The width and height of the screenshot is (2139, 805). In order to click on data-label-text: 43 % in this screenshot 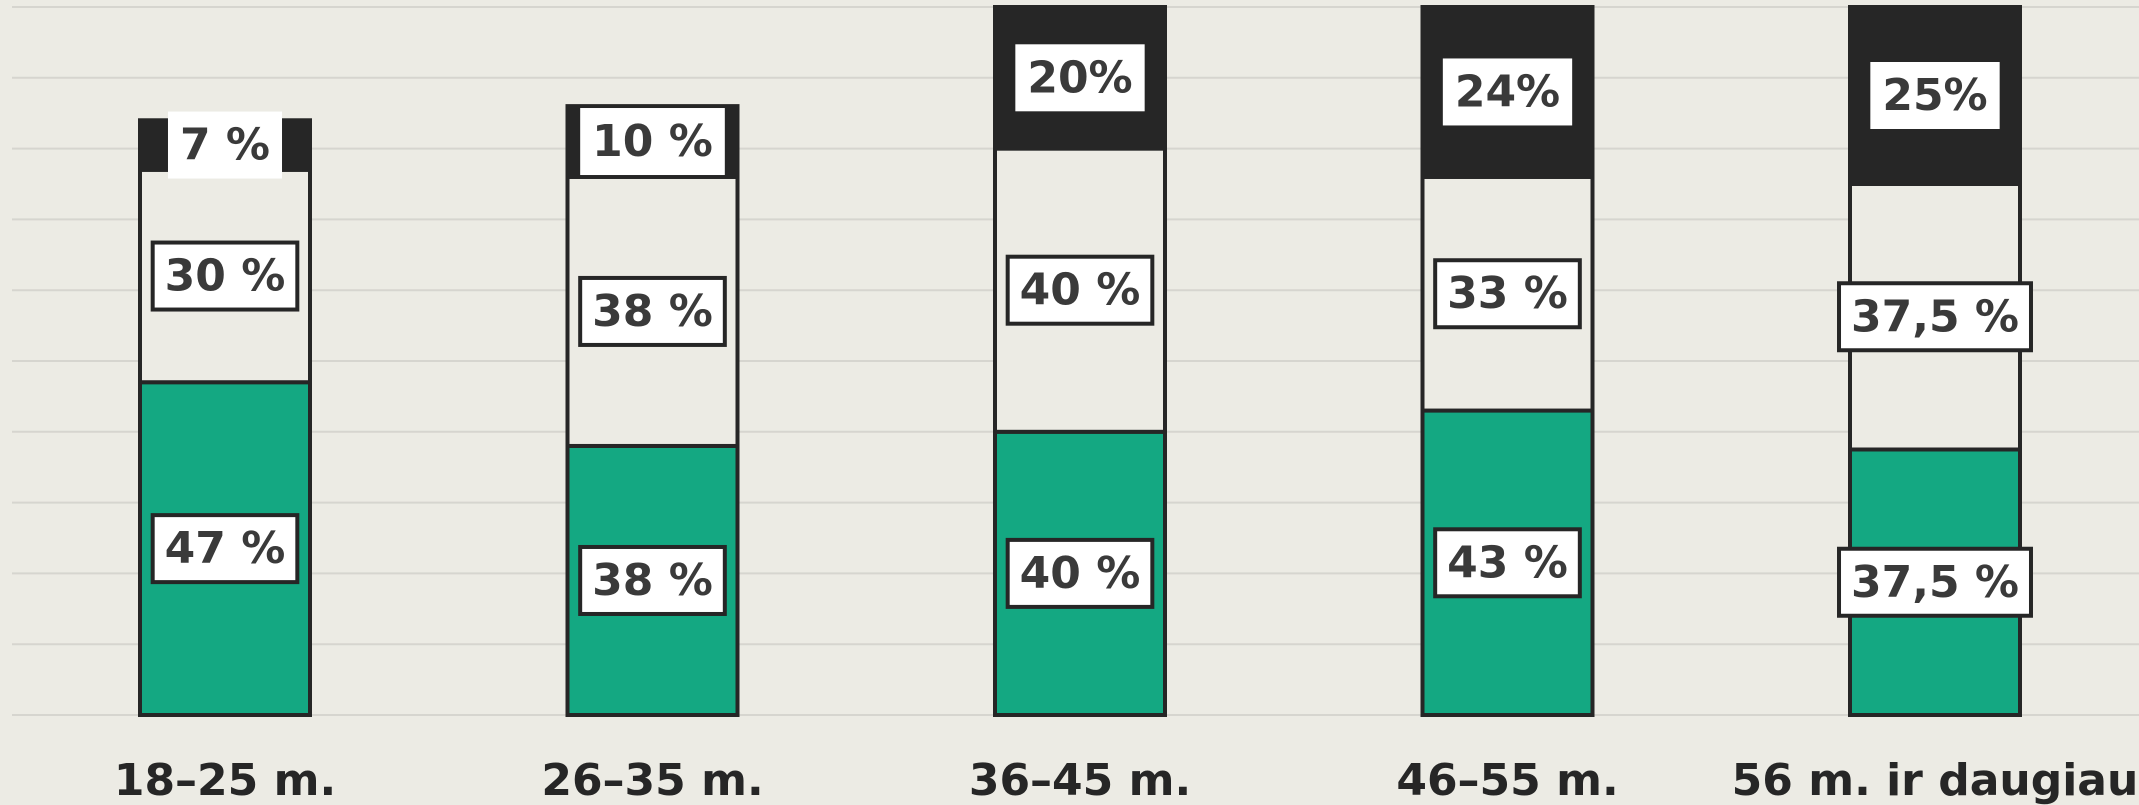, I will do `click(1507, 562)`.